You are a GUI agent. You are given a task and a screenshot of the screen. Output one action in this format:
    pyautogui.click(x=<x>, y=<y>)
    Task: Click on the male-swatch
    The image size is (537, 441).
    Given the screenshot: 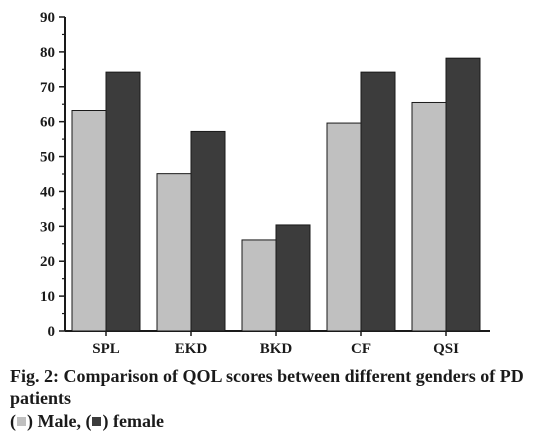 What is the action you would take?
    pyautogui.click(x=21, y=421)
    